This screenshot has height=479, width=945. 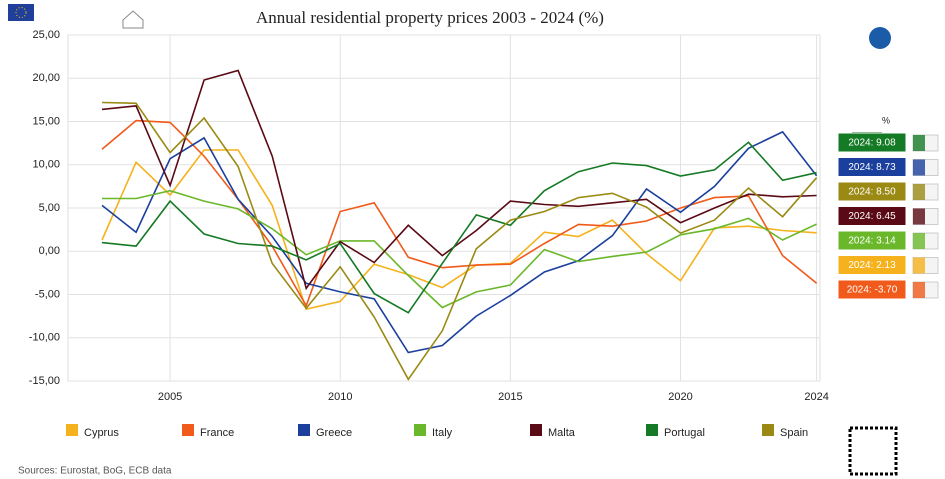 I want to click on summary-label: 2024: 3.14, so click(x=872, y=241).